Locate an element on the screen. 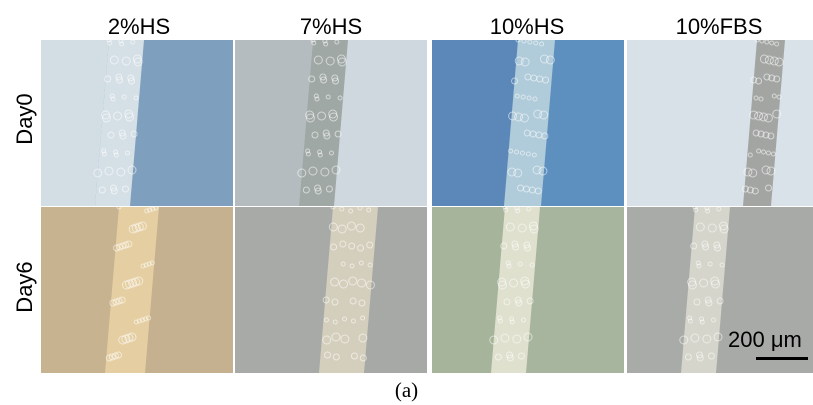 The width and height of the screenshot is (813, 405). tile-day0-7hs is located at coordinates (331, 123).